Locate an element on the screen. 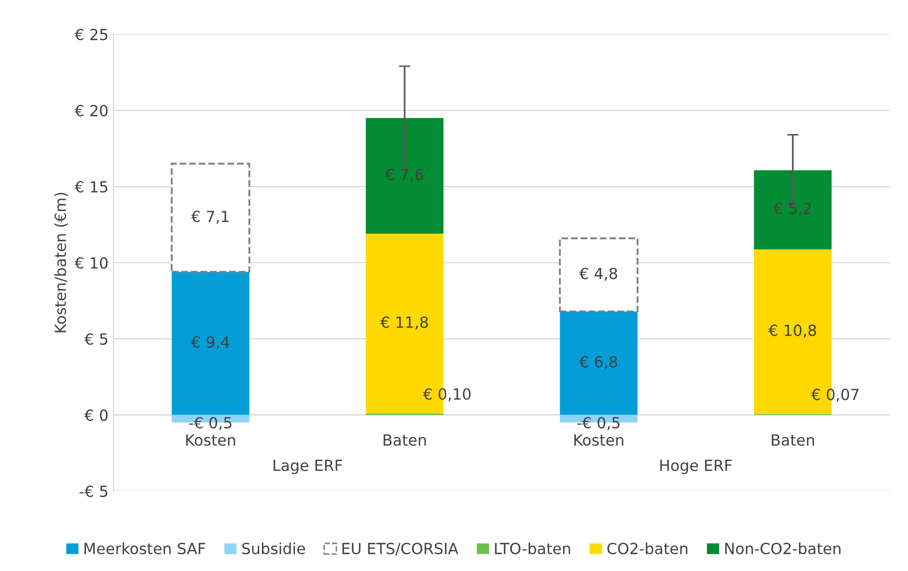 The width and height of the screenshot is (908, 571). legend-label: LTO-baten is located at coordinates (532, 548).